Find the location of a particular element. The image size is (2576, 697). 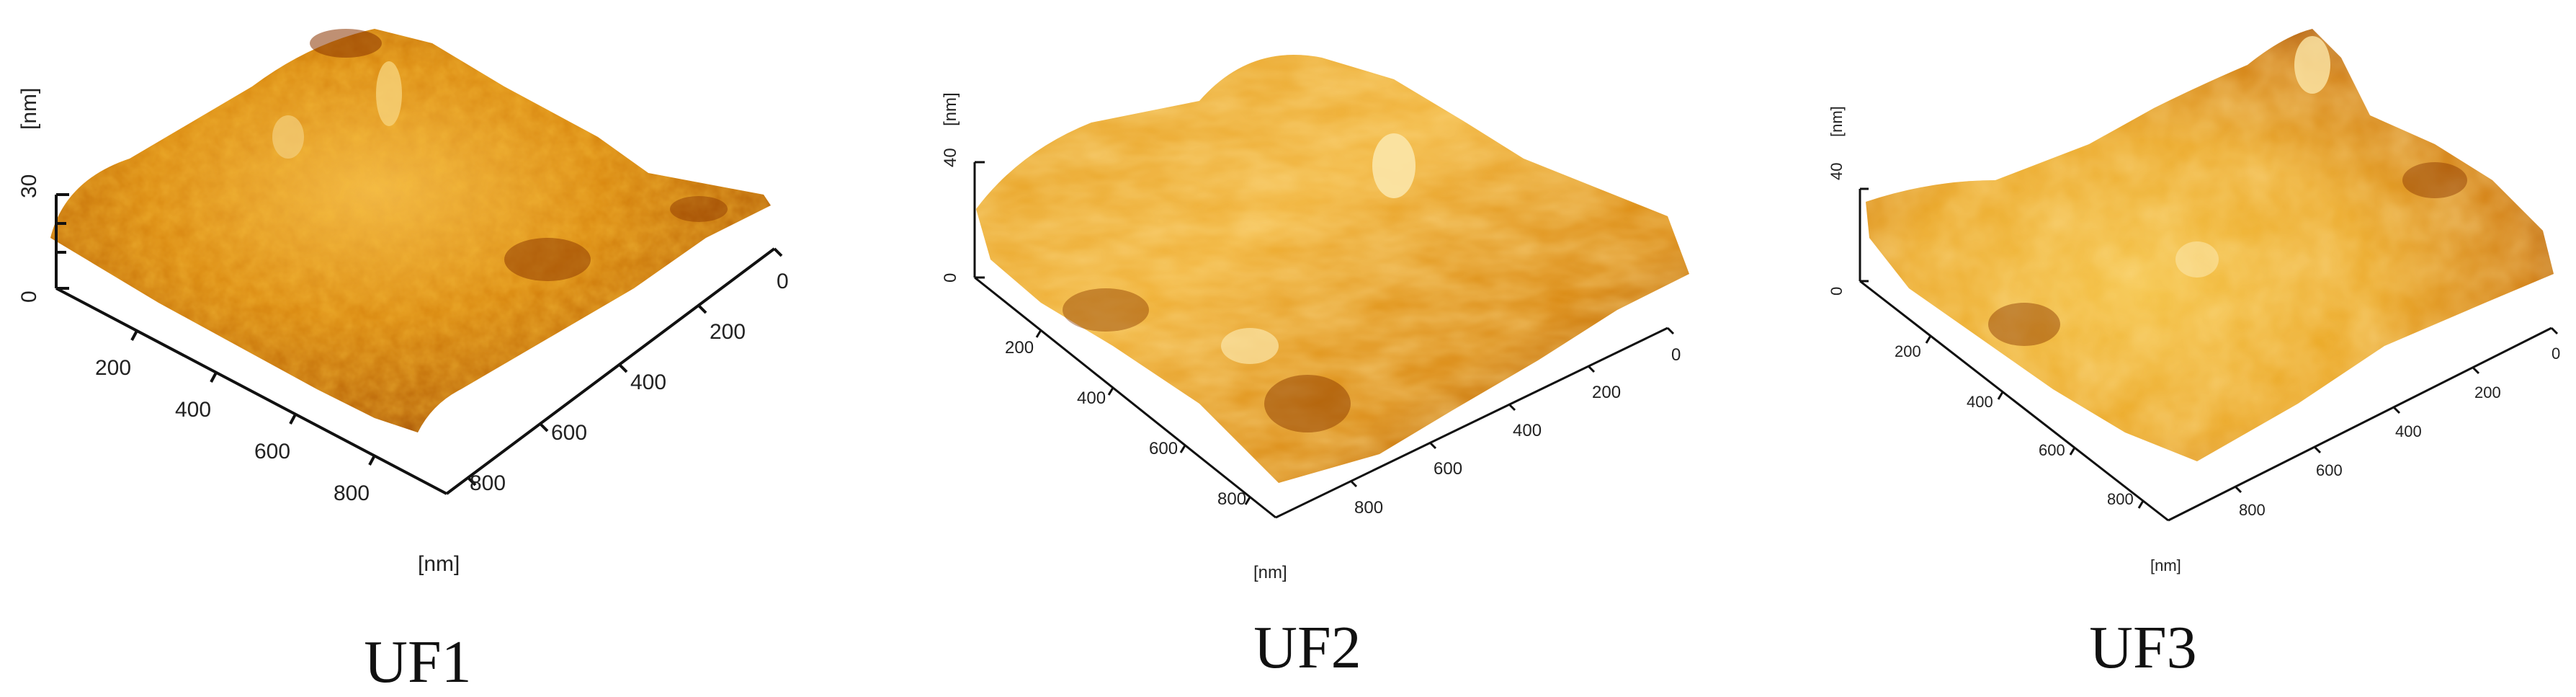

x-tick-uf3: 800 is located at coordinates (2120, 499).